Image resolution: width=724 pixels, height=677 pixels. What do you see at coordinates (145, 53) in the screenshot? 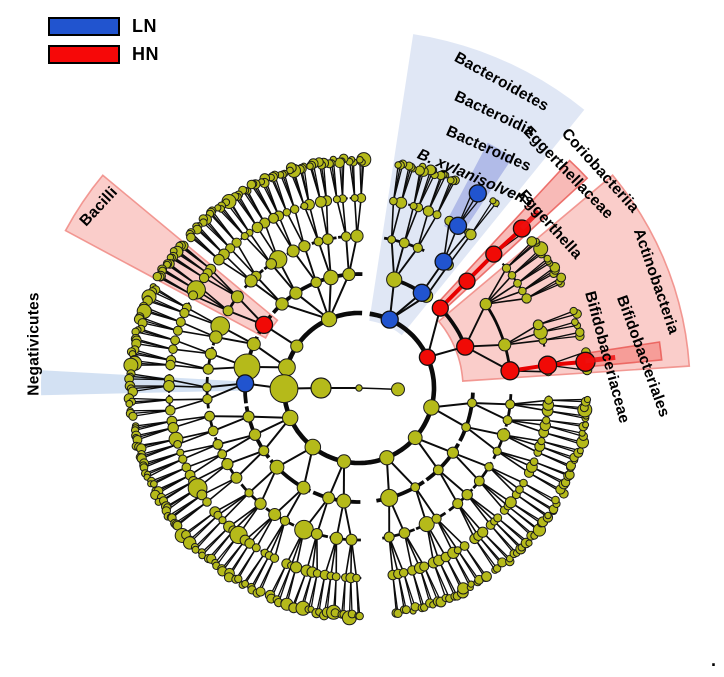
I see `legend-label-hn: HN` at bounding box center [145, 53].